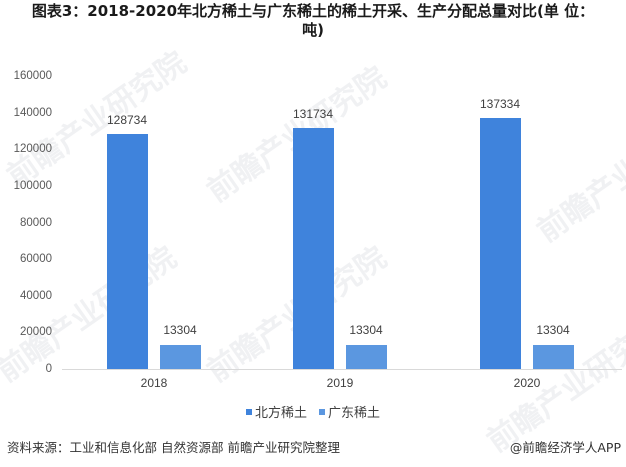 The height and width of the screenshot is (467, 626). I want to click on legend-item-guangdong: 广东稀土, so click(349, 411).